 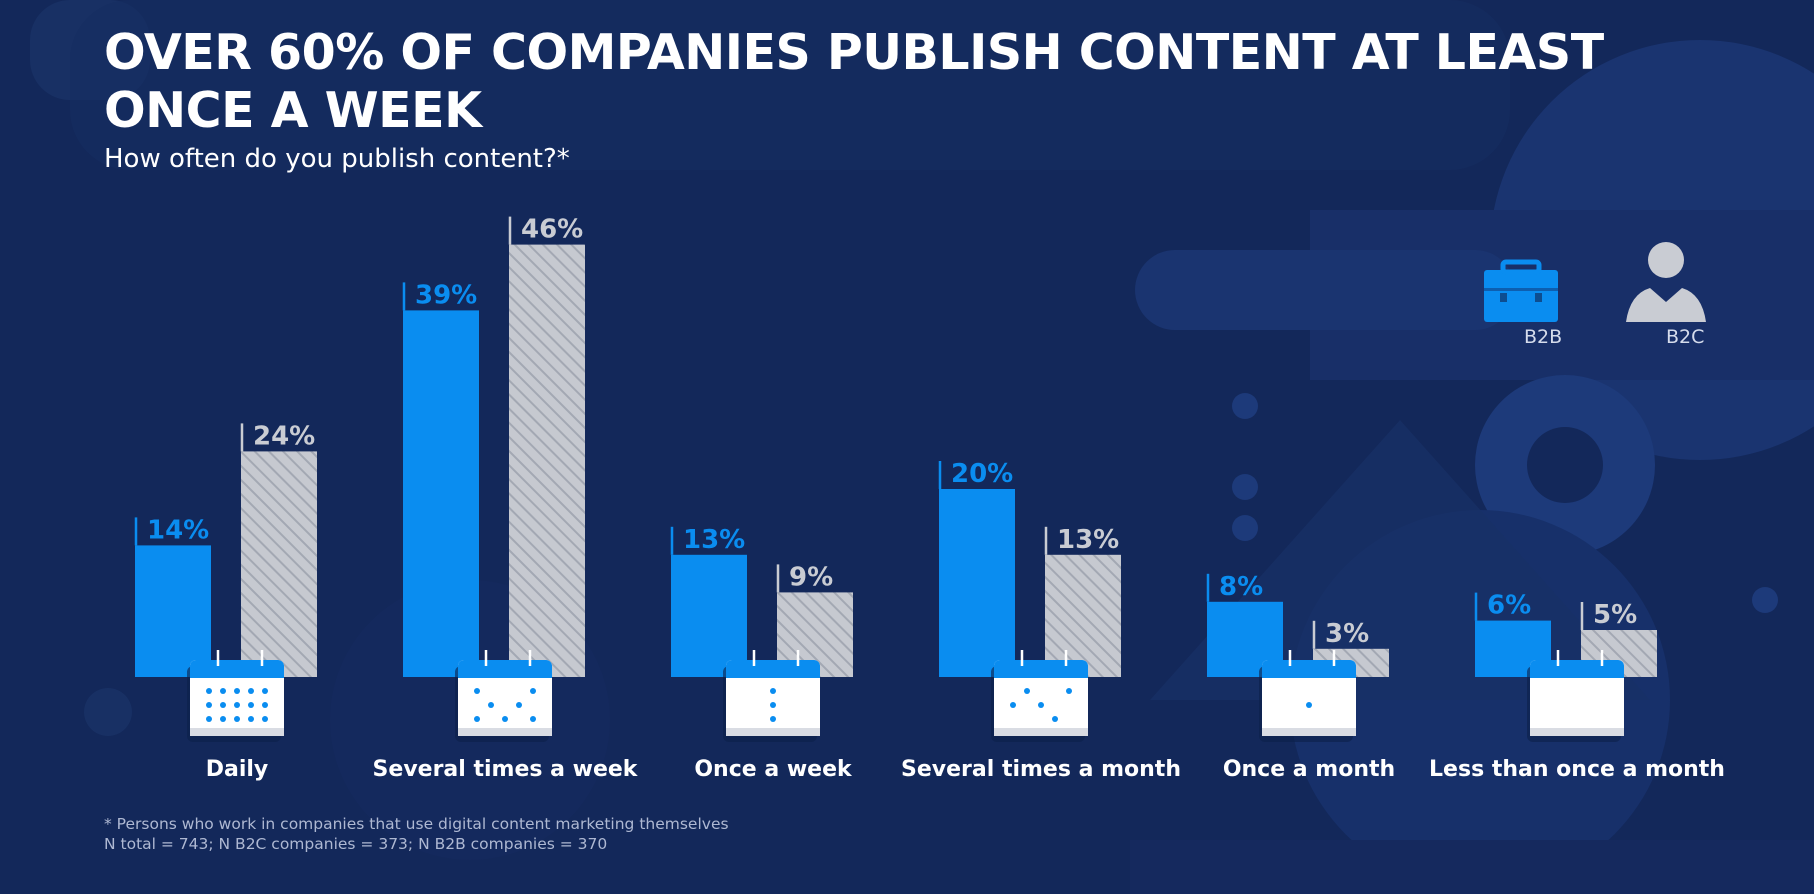 I want to click on calendar-several-month-icon, so click(x=1039, y=696).